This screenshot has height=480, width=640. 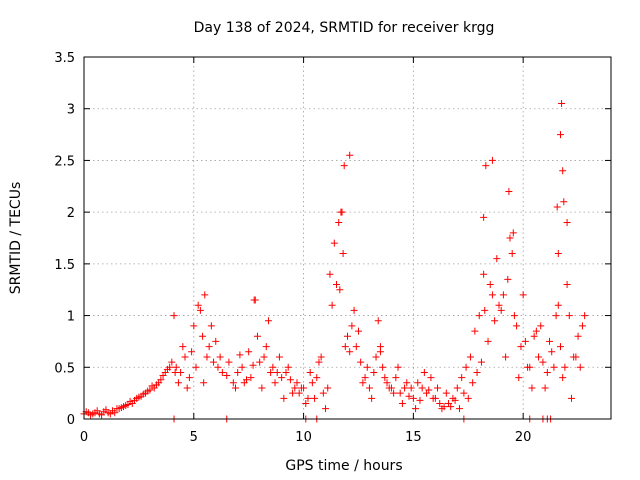 What do you see at coordinates (194, 437) in the screenshot?
I see `x-tick-label: 5` at bounding box center [194, 437].